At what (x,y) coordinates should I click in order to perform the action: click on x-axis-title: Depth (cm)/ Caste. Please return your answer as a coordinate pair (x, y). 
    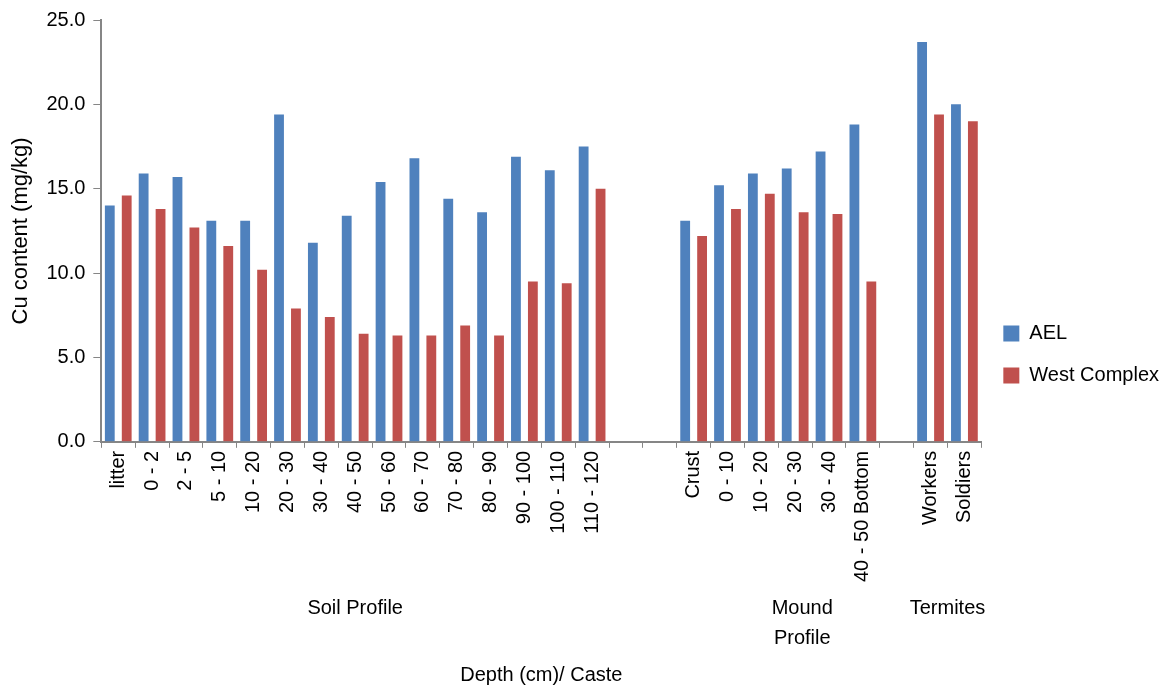
    Looking at the image, I should click on (541, 673).